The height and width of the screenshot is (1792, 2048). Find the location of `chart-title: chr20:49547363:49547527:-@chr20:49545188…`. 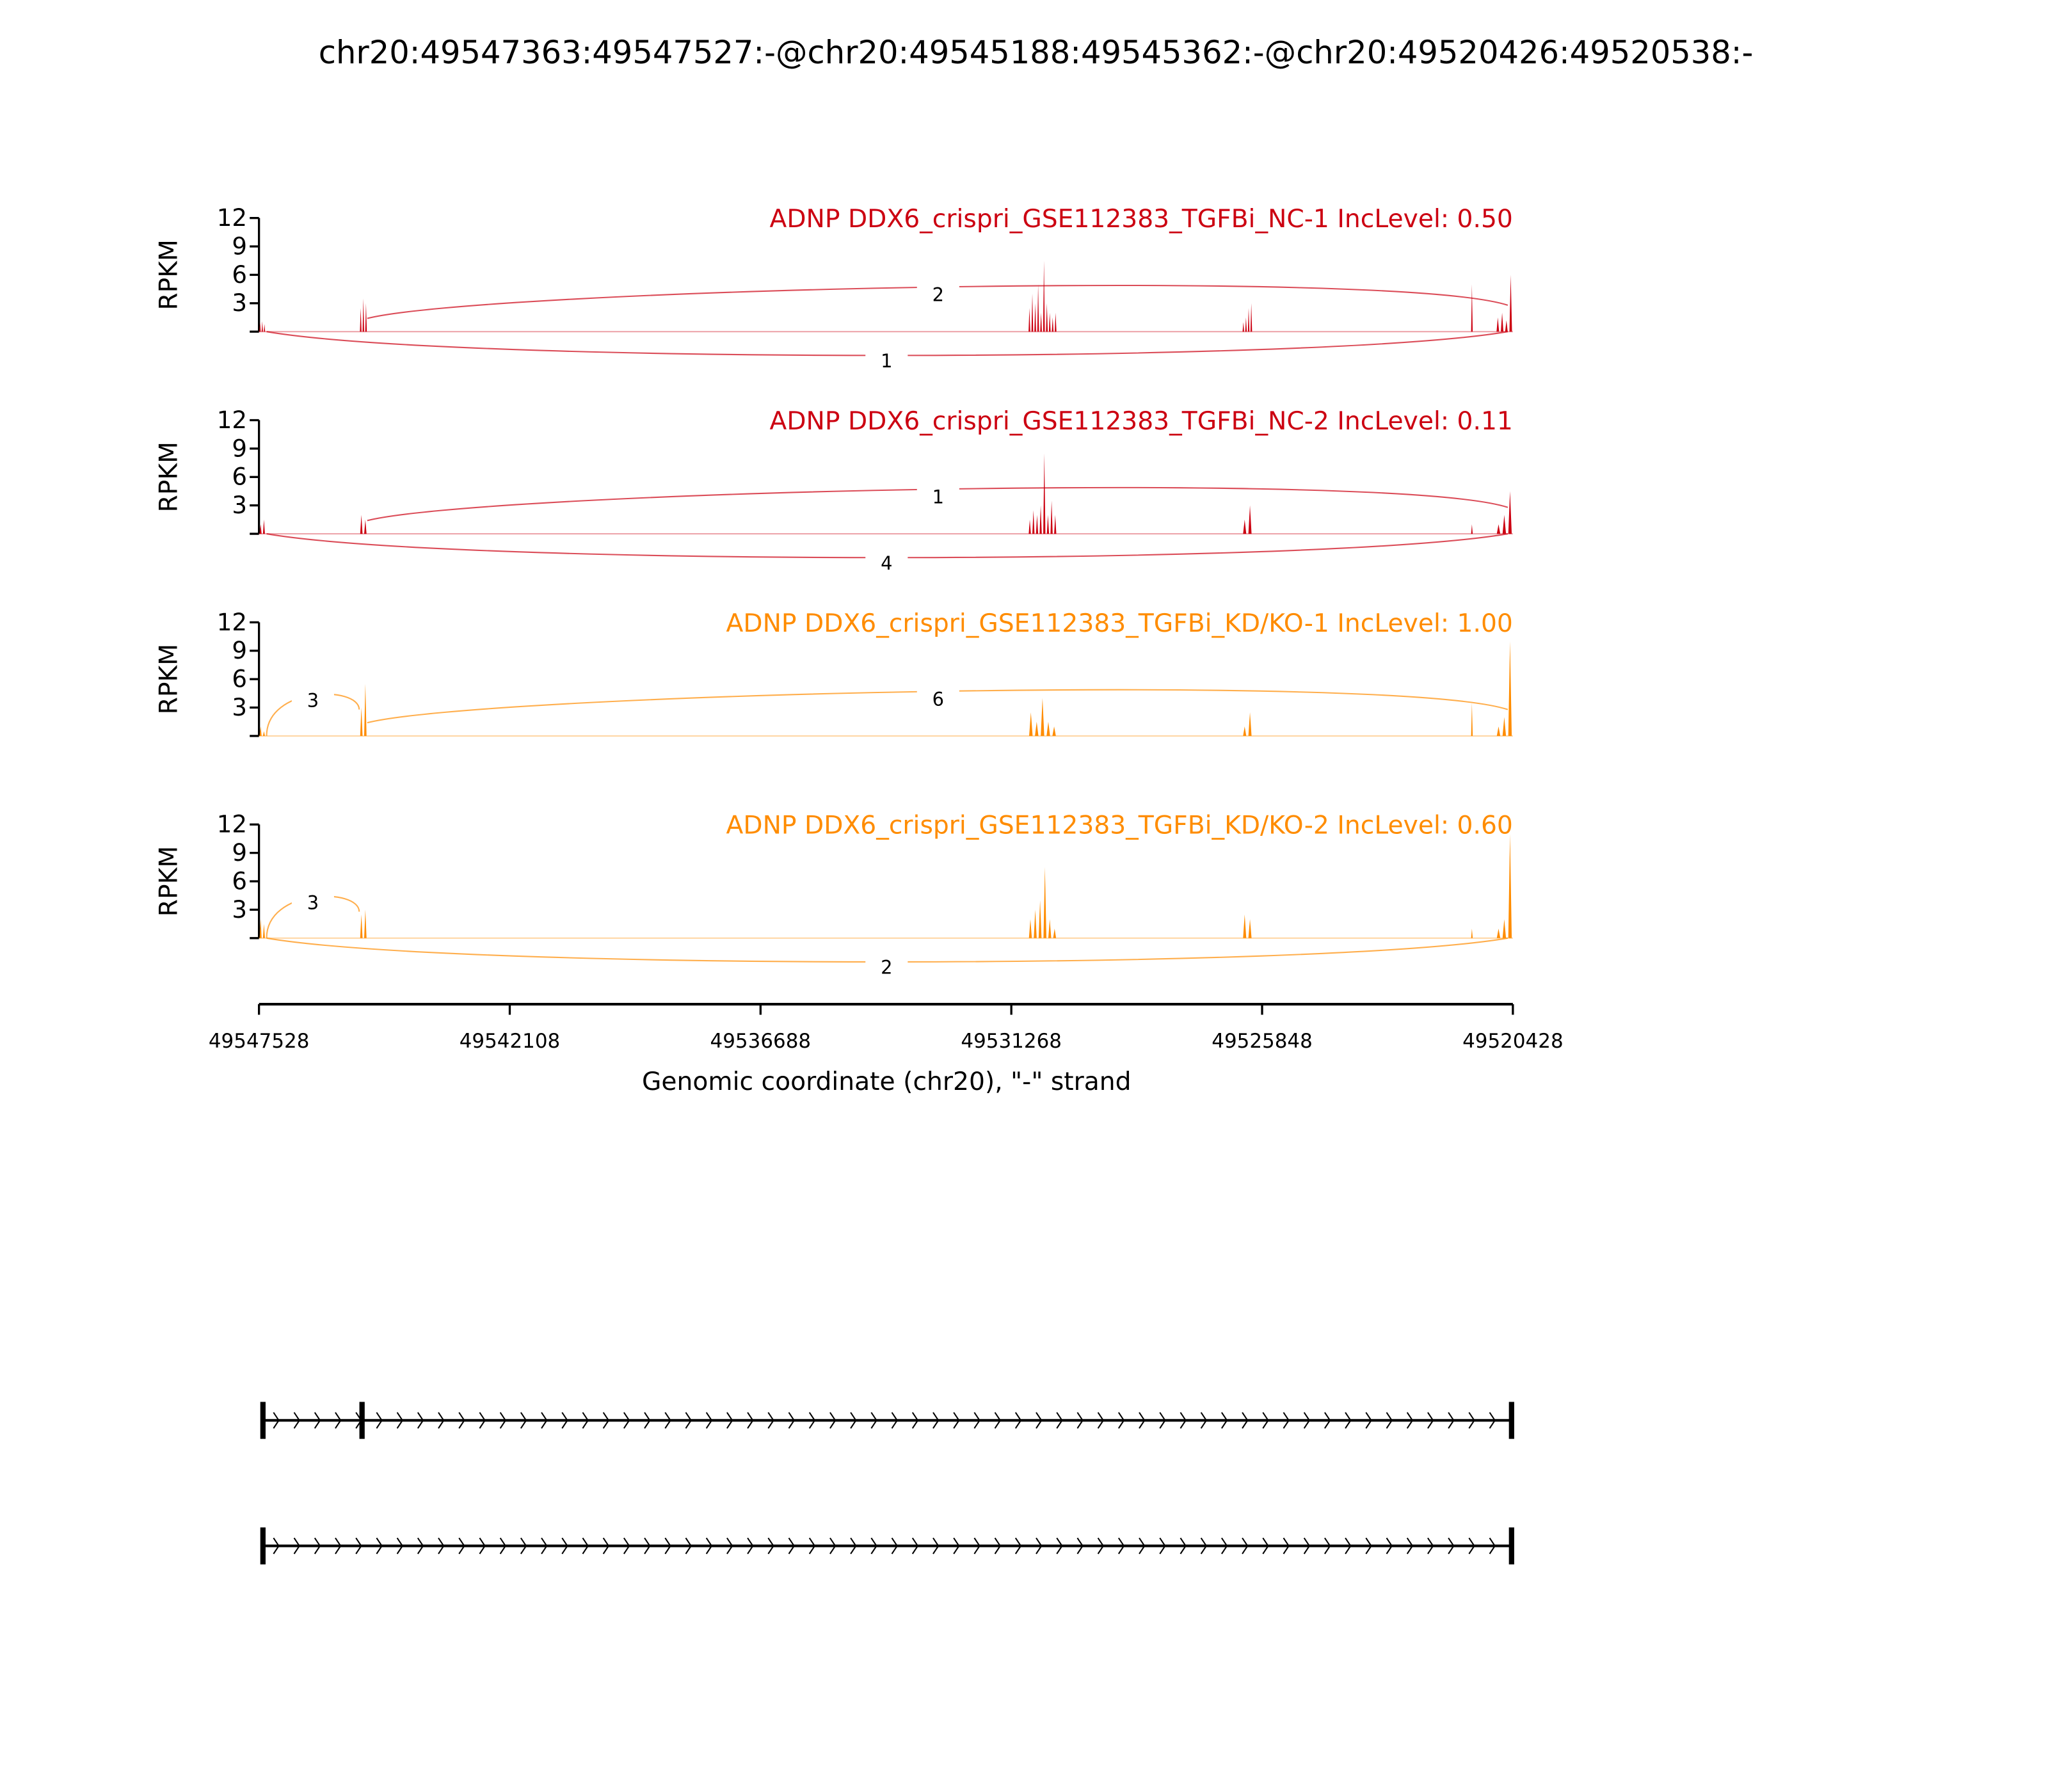

chart-title: chr20:49547363:49547527:-@chr20:49545188… is located at coordinates (1036, 52).